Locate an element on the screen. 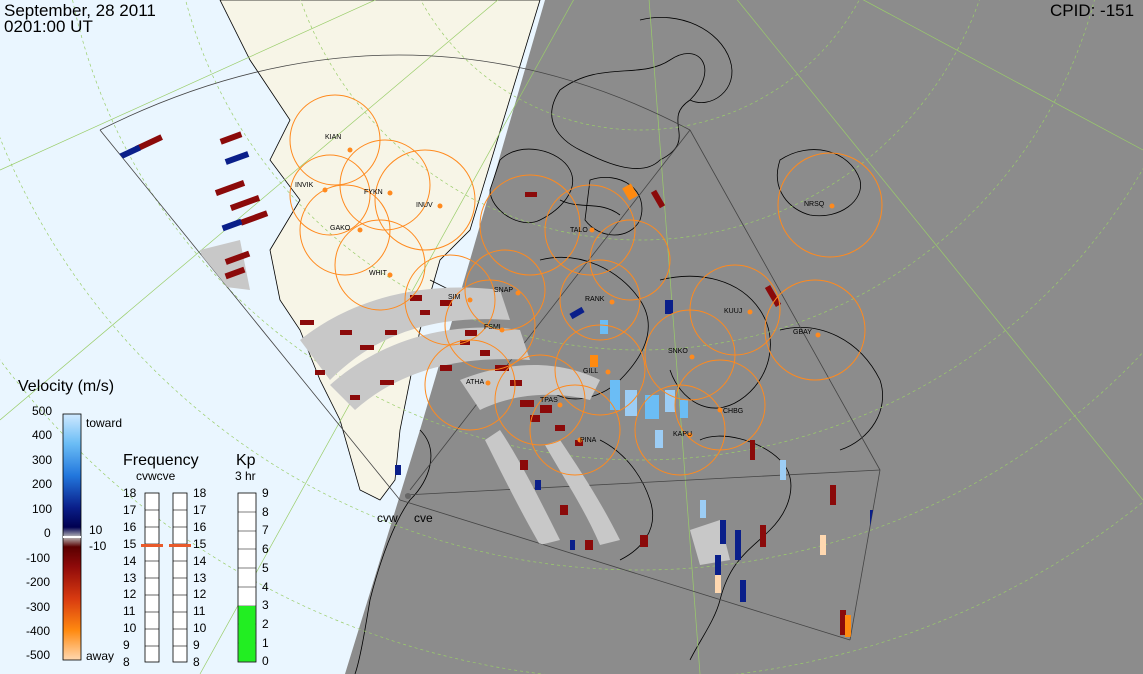  freq-marker-cve is located at coordinates (180, 545).